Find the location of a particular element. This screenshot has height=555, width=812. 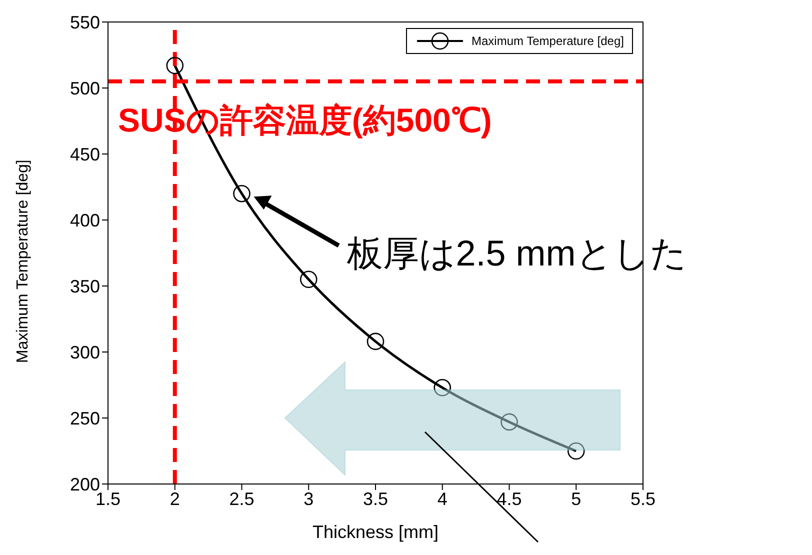

x-tick-label: 4.5 is located at coordinates (509, 498).